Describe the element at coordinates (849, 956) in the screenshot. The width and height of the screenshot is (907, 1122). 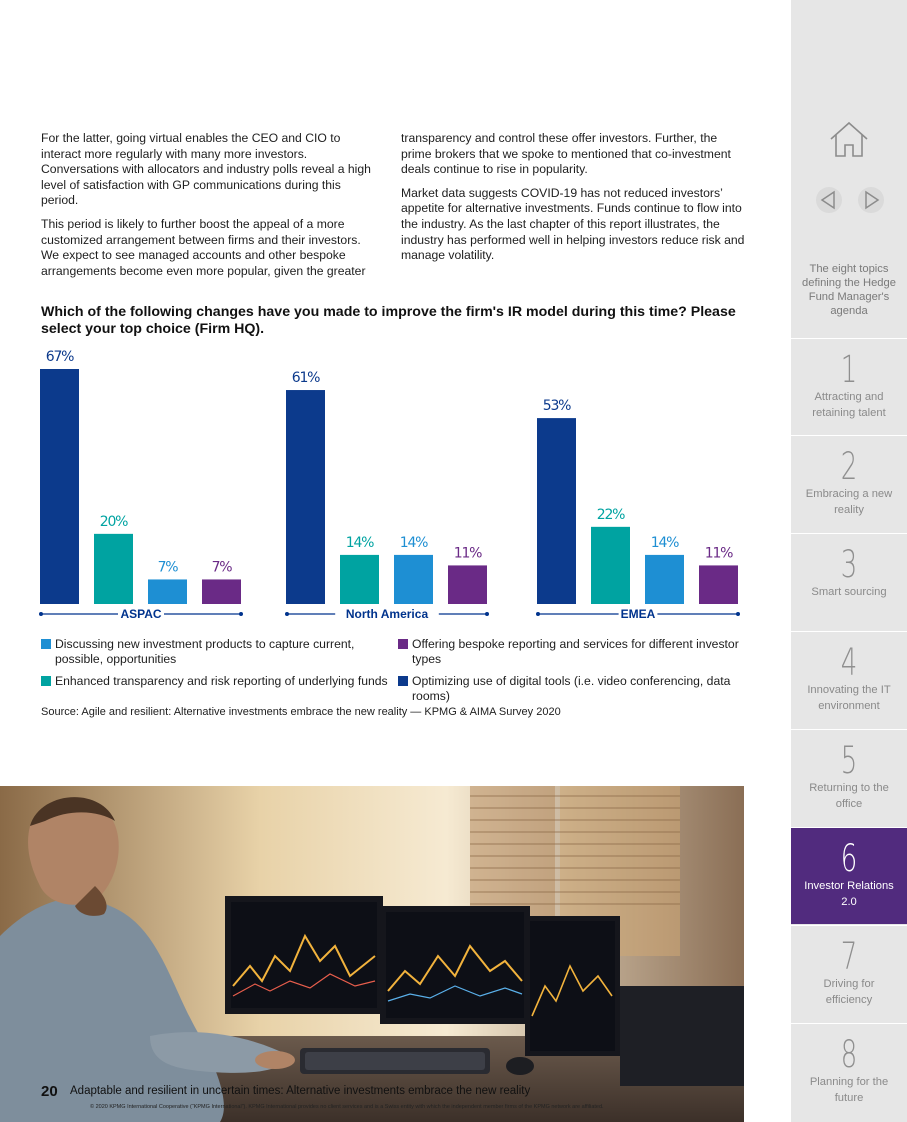
I see `chapter-number: 7` at that location.